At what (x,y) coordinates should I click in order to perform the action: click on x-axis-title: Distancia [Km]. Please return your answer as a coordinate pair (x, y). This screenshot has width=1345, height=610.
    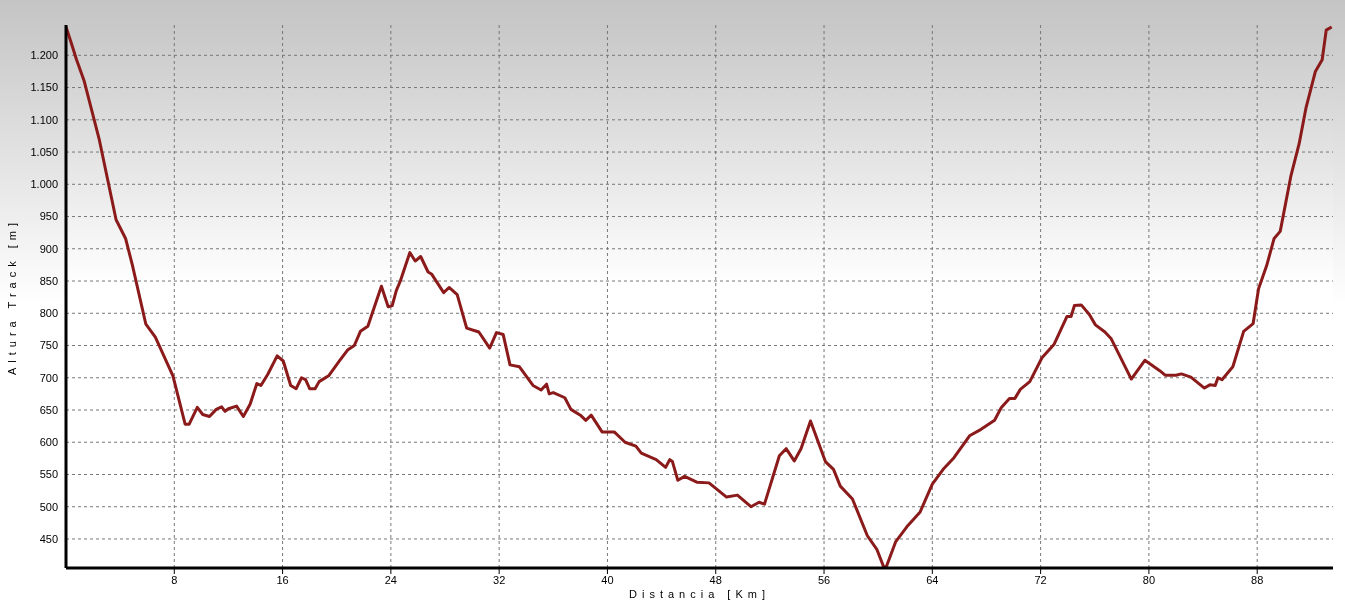
    Looking at the image, I should click on (699, 594).